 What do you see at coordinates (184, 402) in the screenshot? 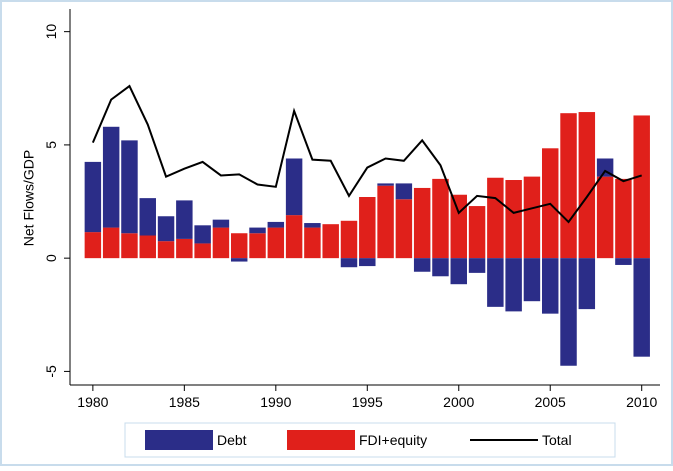
I see `x-tick-label: 1985` at bounding box center [184, 402].